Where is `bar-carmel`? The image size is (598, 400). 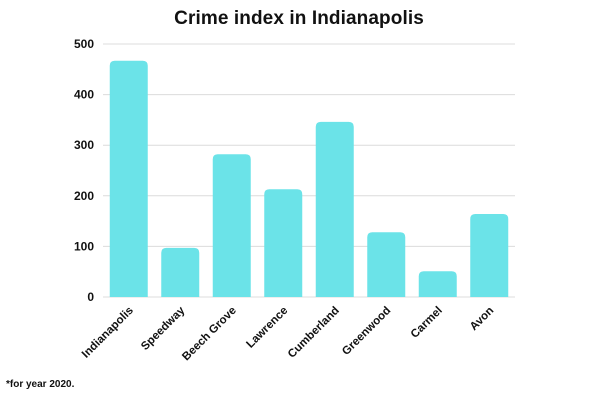 bar-carmel is located at coordinates (437, 284).